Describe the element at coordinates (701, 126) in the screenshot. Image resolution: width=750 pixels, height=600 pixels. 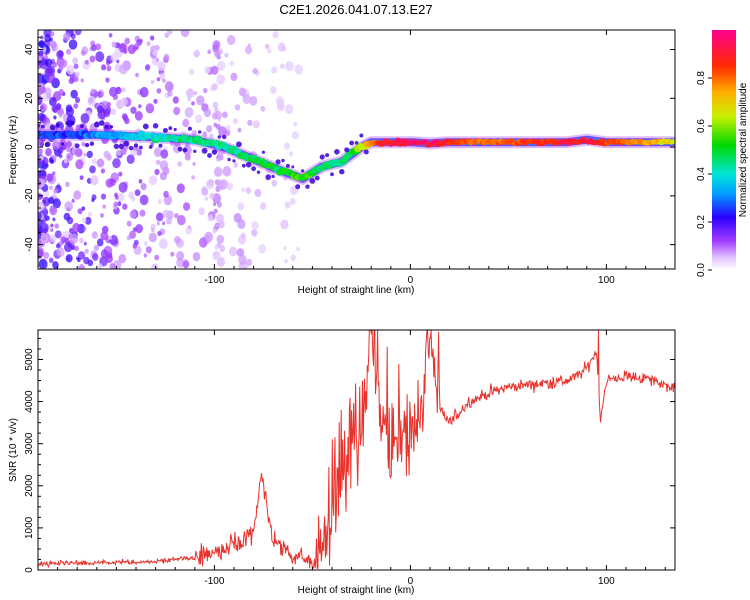
I see `colorbar-tick-label: 0.6` at that location.